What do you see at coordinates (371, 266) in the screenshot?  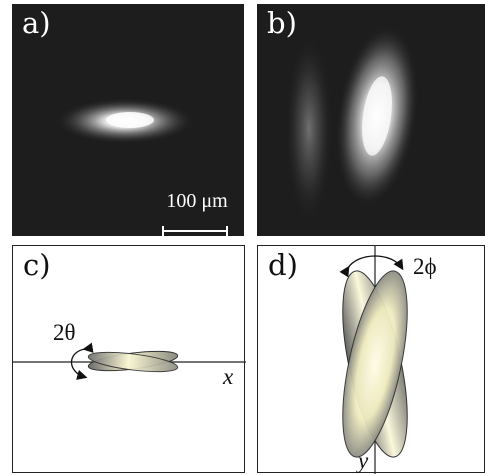 I see `angle-arrow-d` at bounding box center [371, 266].